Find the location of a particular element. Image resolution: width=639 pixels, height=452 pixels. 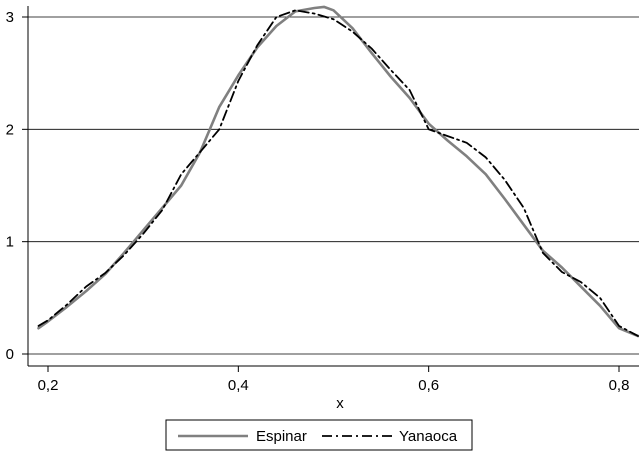

y-tick-label: 0 is located at coordinates (10, 354).